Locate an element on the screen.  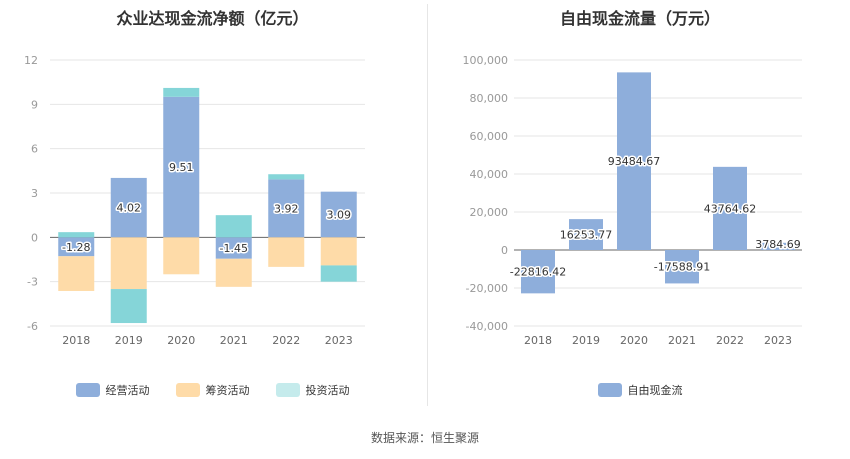
bar-1-2018 is located at coordinates (76, 273).